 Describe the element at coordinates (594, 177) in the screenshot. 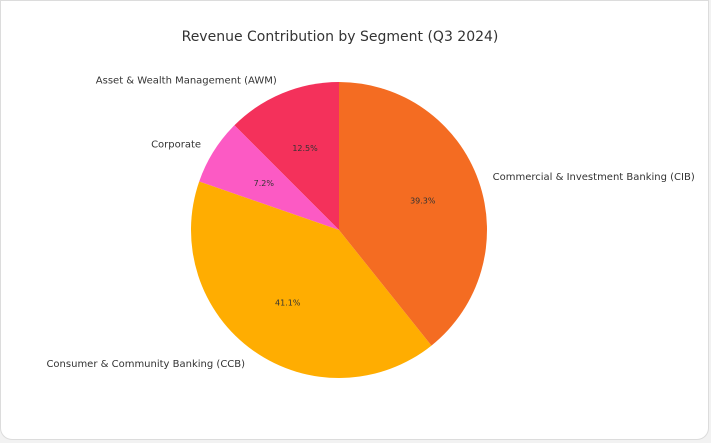

I see `slice-label-commercial-investment-banking-cib: Commercial & Investment Banking (CIB)` at that location.